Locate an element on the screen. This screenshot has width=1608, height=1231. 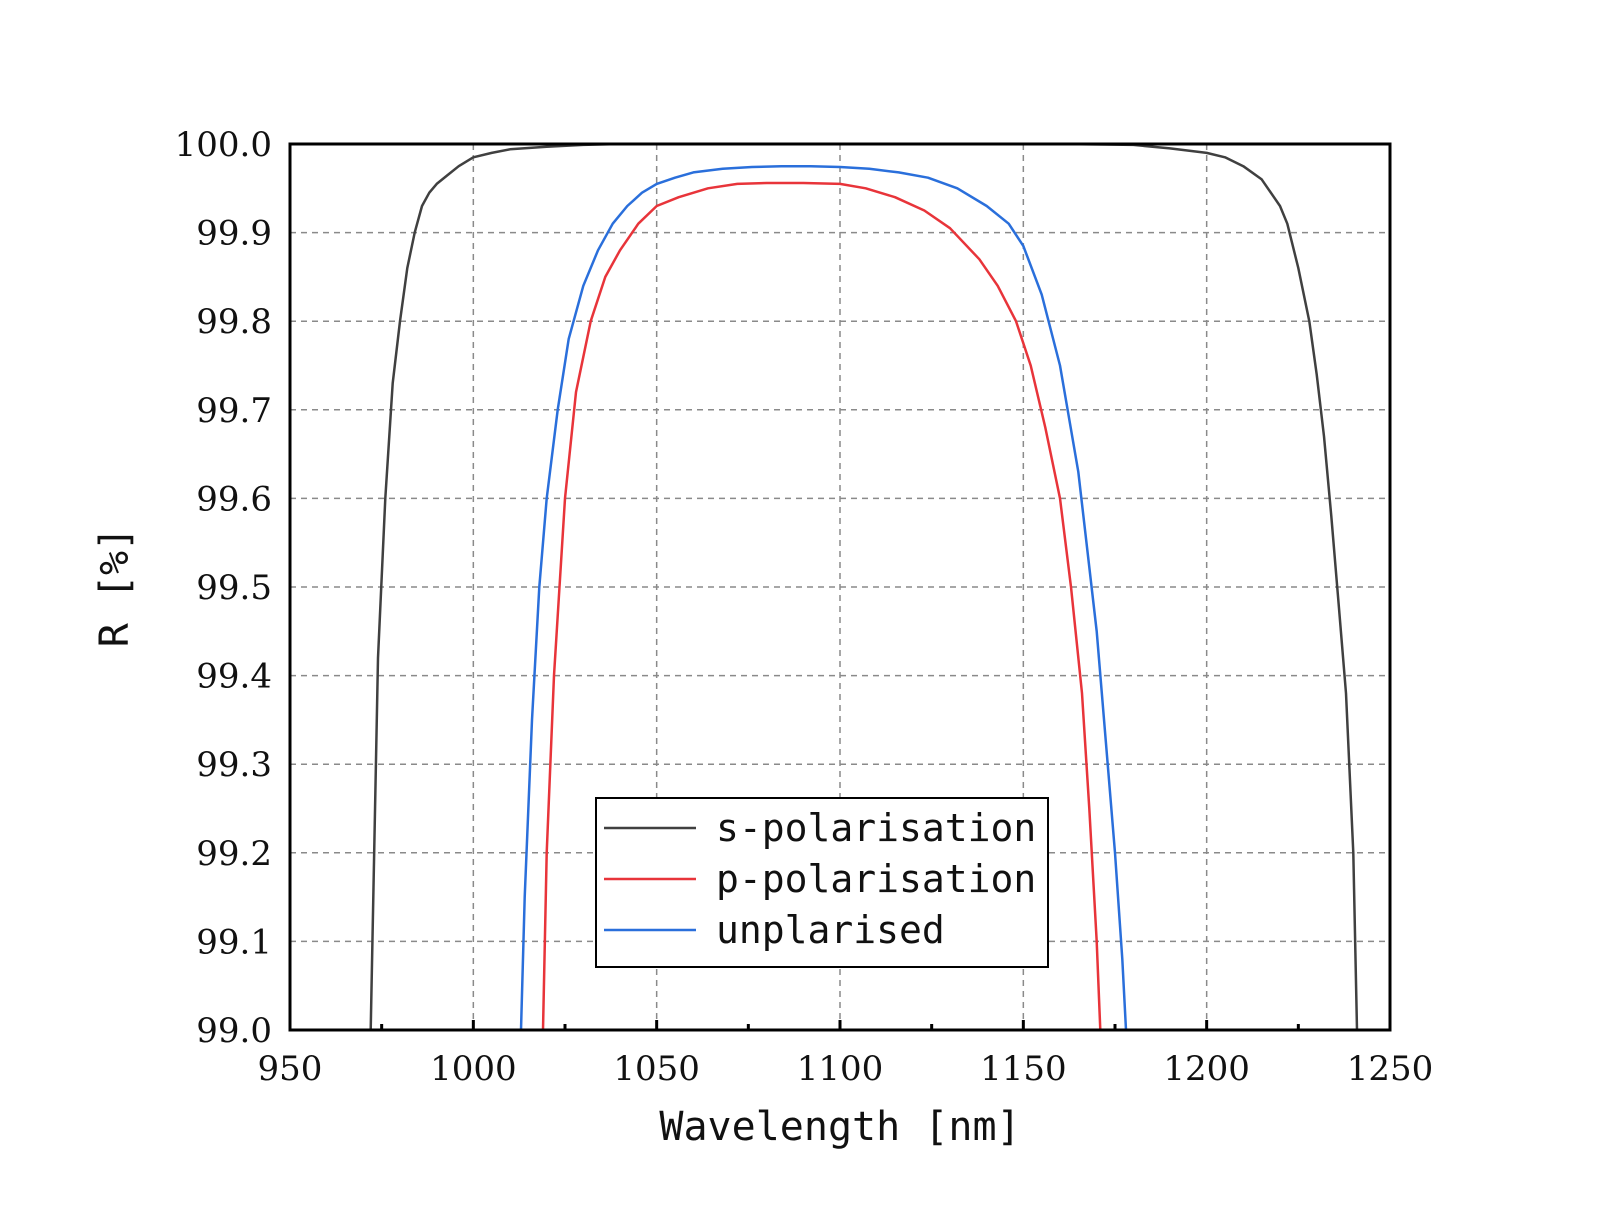
x-tick-label: 1050 is located at coordinates (656, 1069).